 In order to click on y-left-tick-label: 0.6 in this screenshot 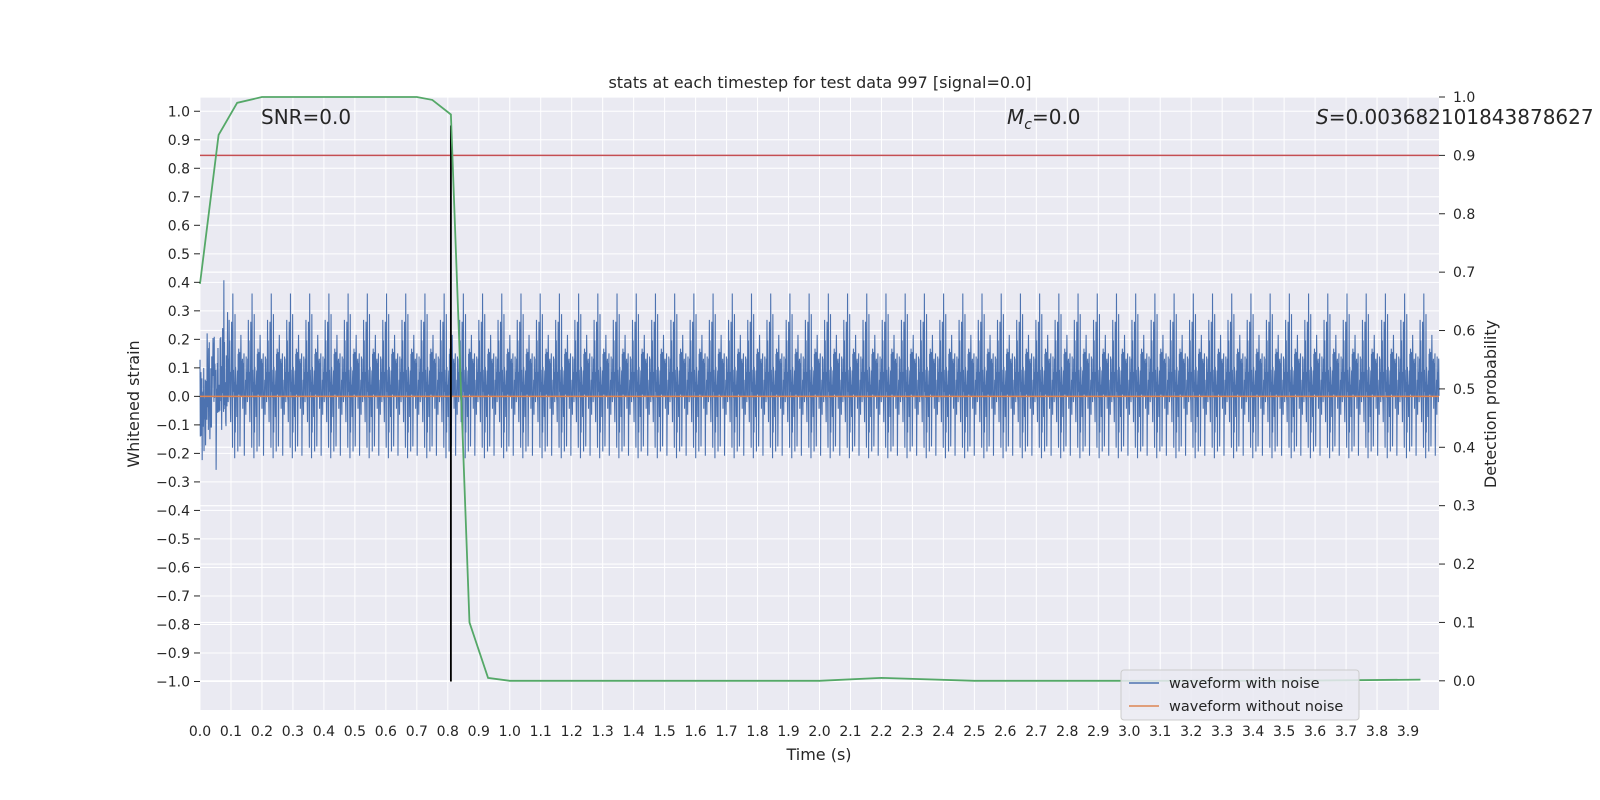, I will do `click(179, 226)`.